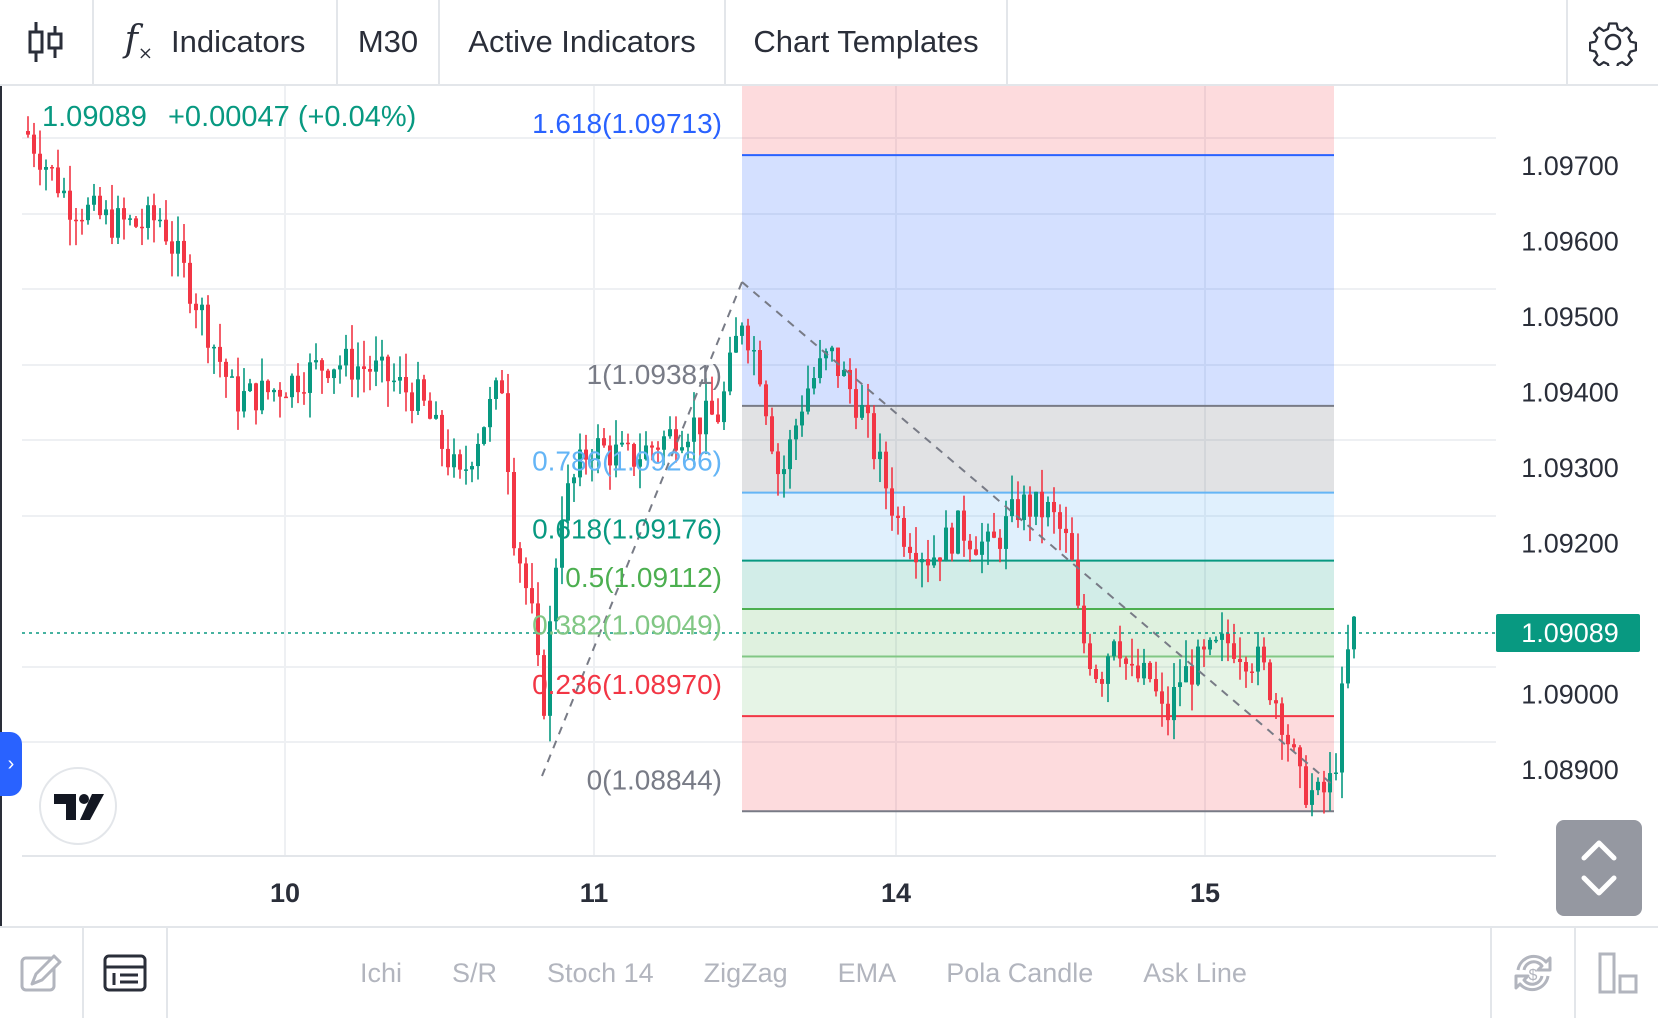  What do you see at coordinates (745, 972) in the screenshot?
I see `quick-indicator-zigzag: ZigZag` at bounding box center [745, 972].